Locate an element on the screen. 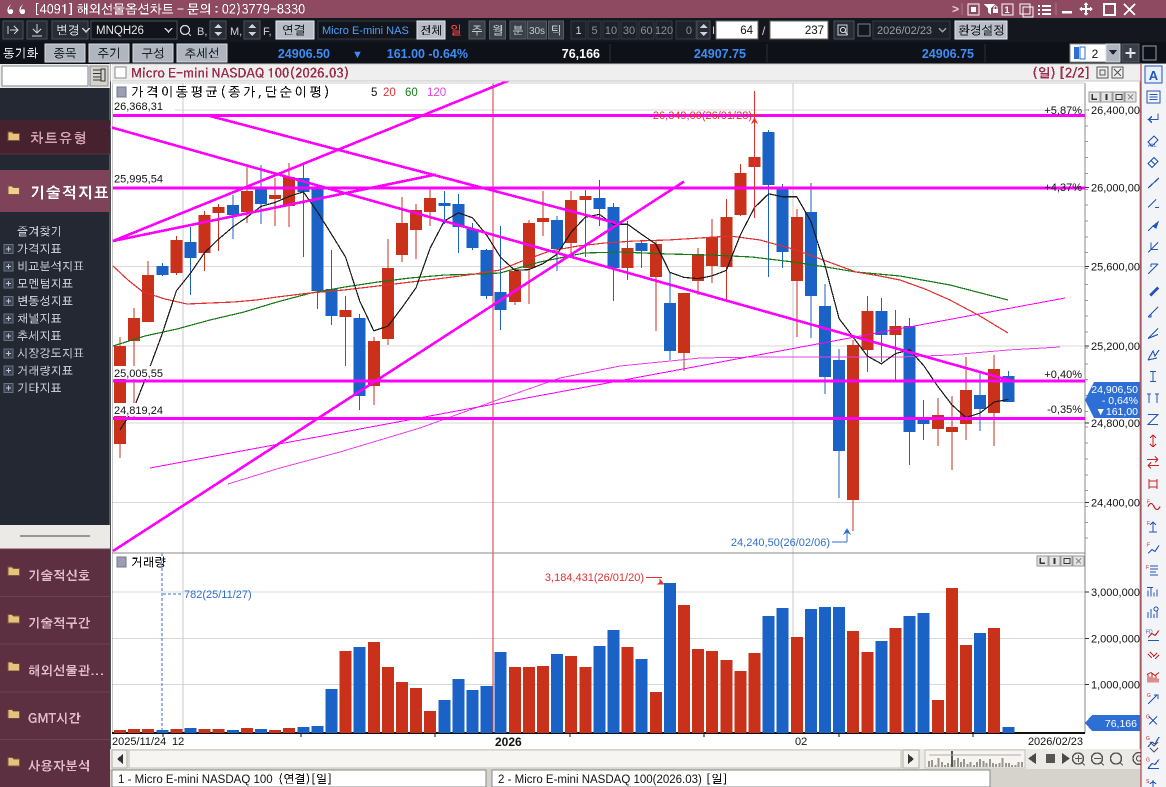 This screenshot has width=1166, height=787. svg-text: 782(25/11/27) is located at coordinates (218, 595).